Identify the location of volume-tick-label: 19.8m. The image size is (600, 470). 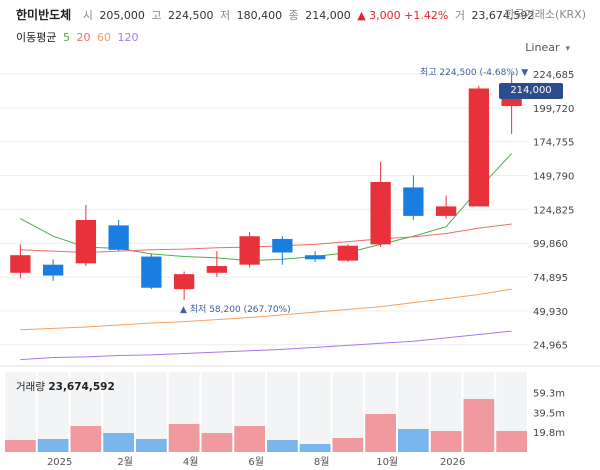
(549, 433).